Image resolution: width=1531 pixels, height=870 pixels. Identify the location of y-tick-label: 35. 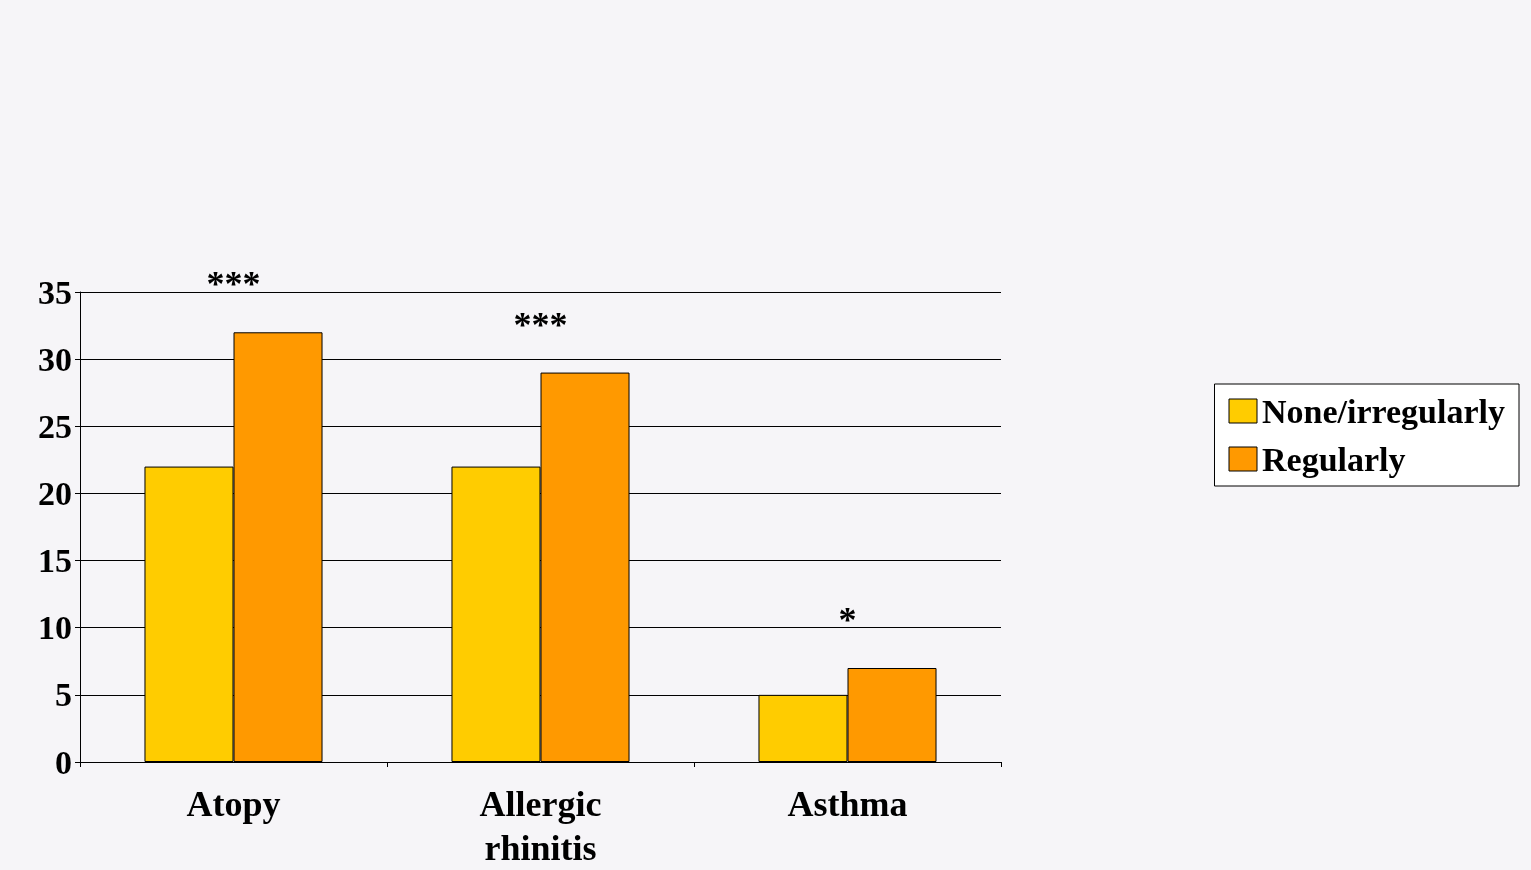
(55, 292).